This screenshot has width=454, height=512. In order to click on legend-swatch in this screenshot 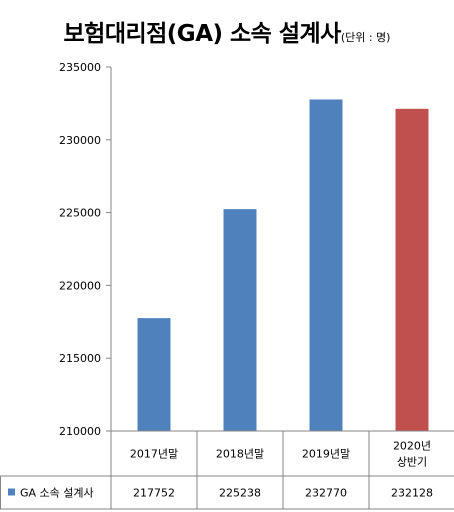, I will do `click(11, 492)`.